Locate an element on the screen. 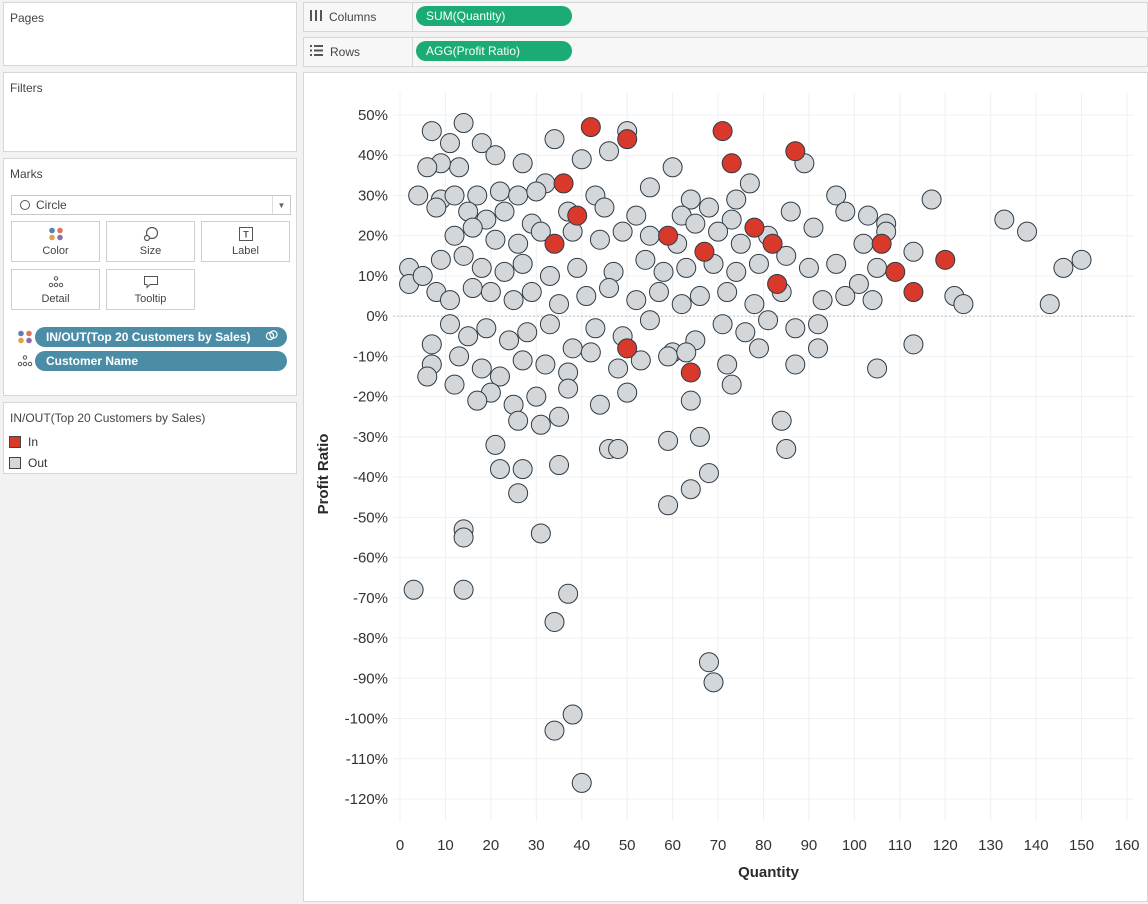  filters-card: Filters is located at coordinates (150, 112).